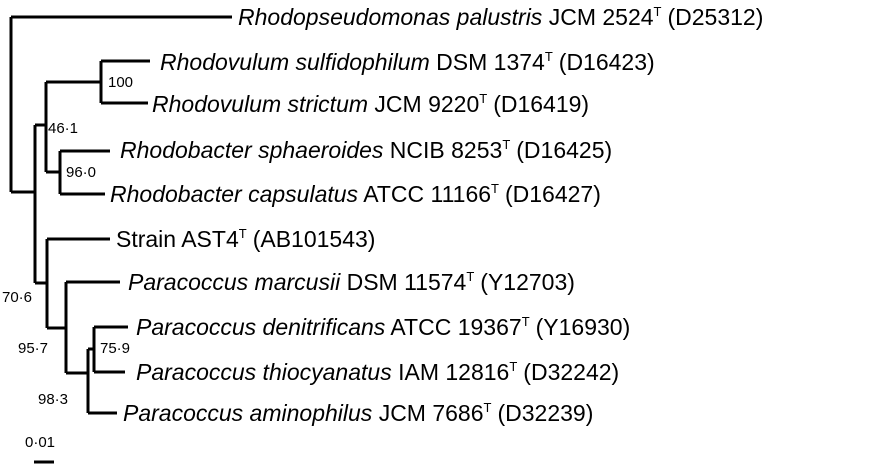 This screenshot has width=888, height=466. What do you see at coordinates (40, 442) in the screenshot?
I see `scale-bar-label: 0·01` at bounding box center [40, 442].